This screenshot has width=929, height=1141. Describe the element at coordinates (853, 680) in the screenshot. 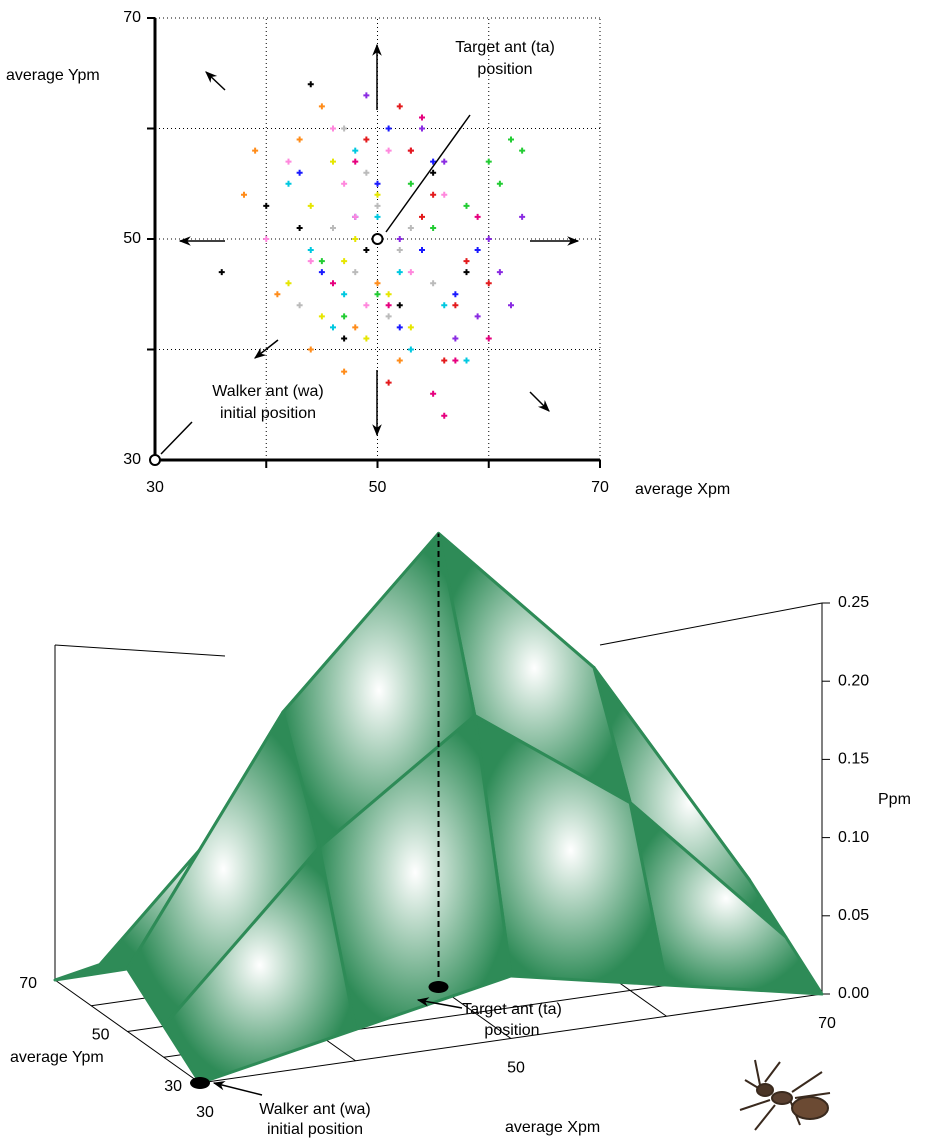

I see `z-tick-label: 0.20` at that location.